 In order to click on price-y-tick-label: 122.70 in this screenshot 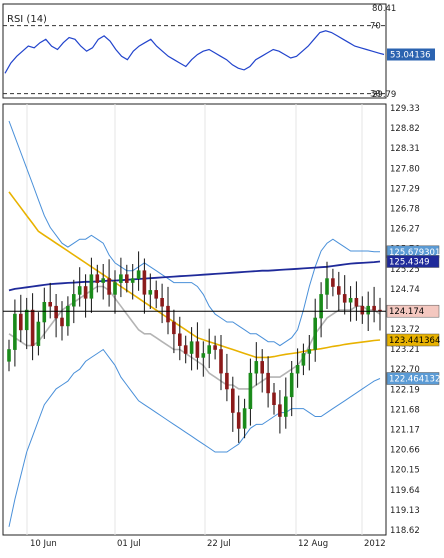, I will do `click(405, 370)`.